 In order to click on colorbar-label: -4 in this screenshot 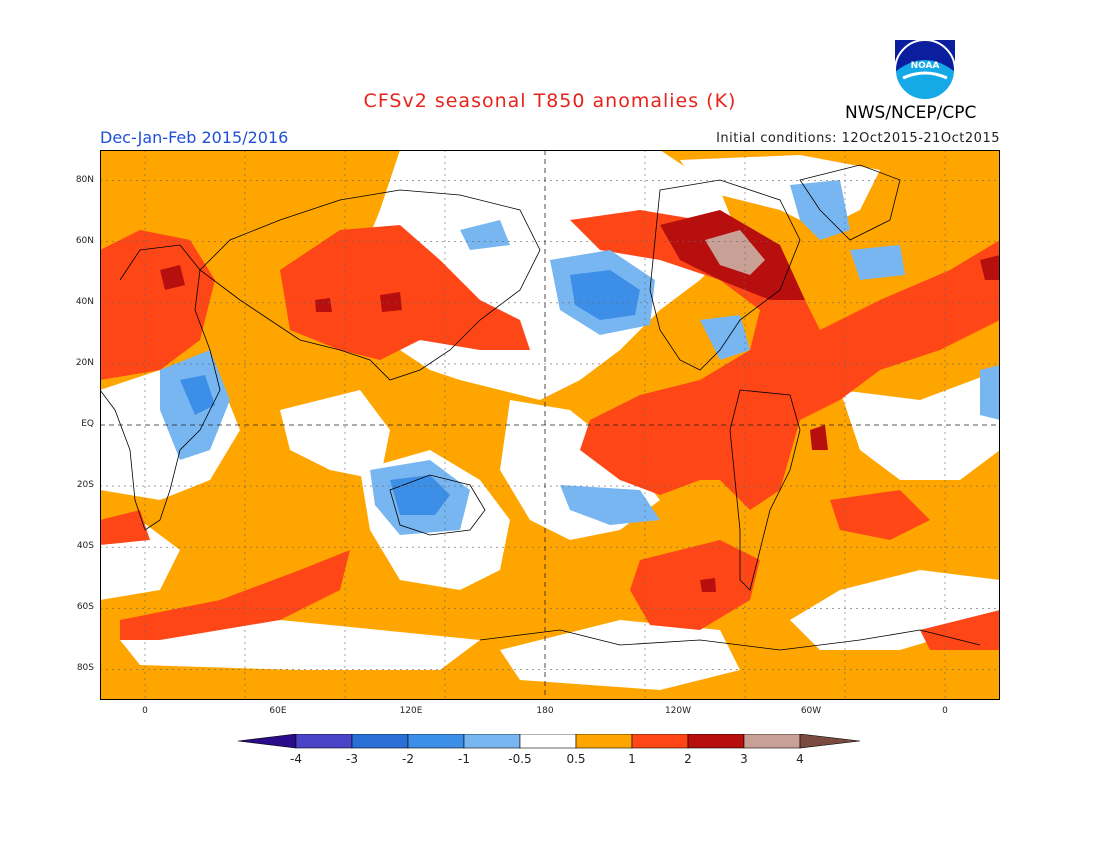, I will do `click(296, 759)`.